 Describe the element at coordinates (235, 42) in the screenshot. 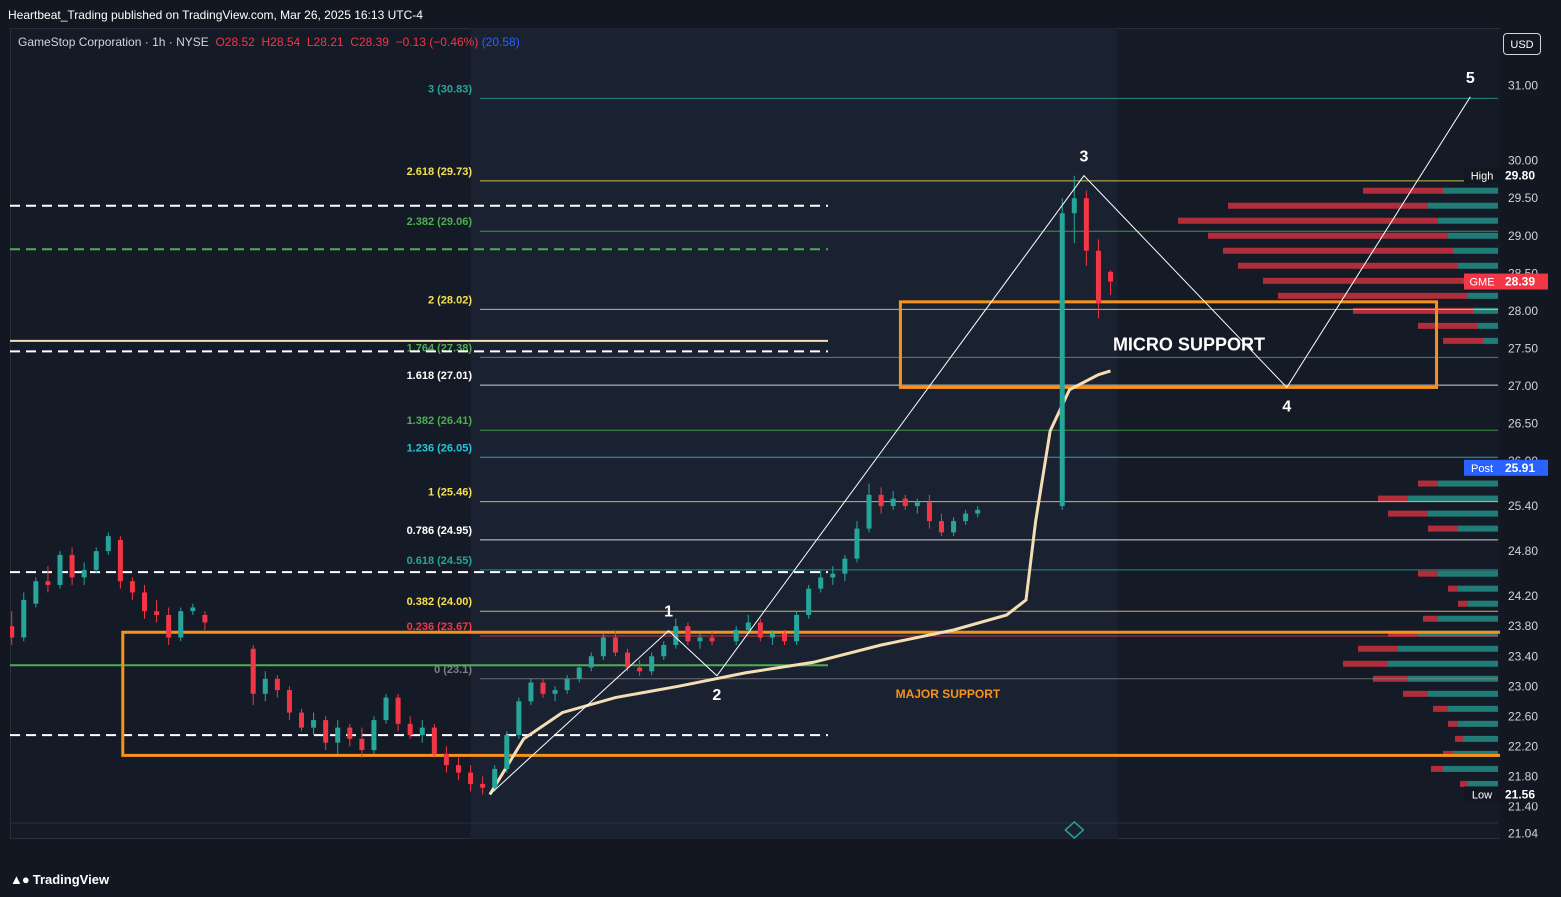

I see `legend-open: O28.52` at that location.